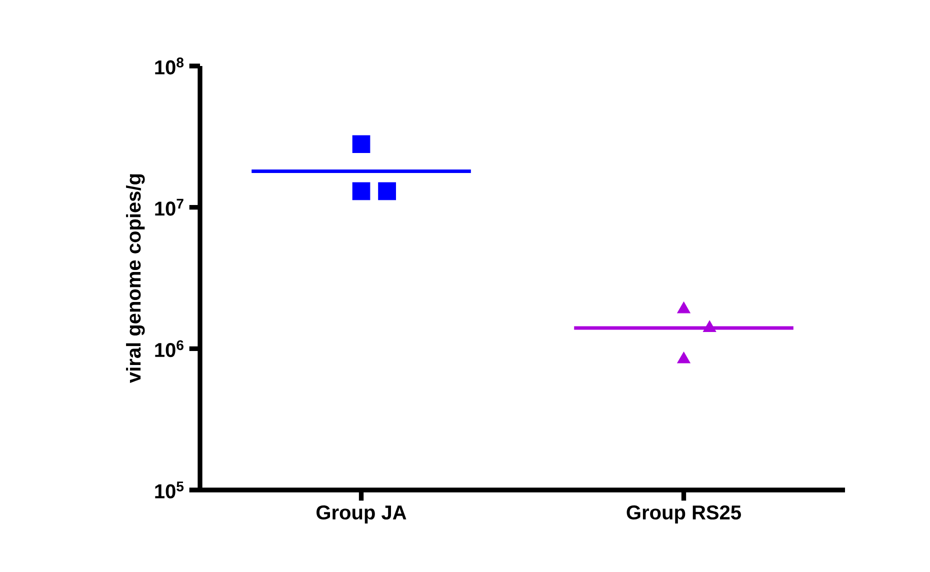 The width and height of the screenshot is (930, 572). What do you see at coordinates (169, 207) in the screenshot?
I see `y-tick-label: 10$^{7}$` at bounding box center [169, 207].